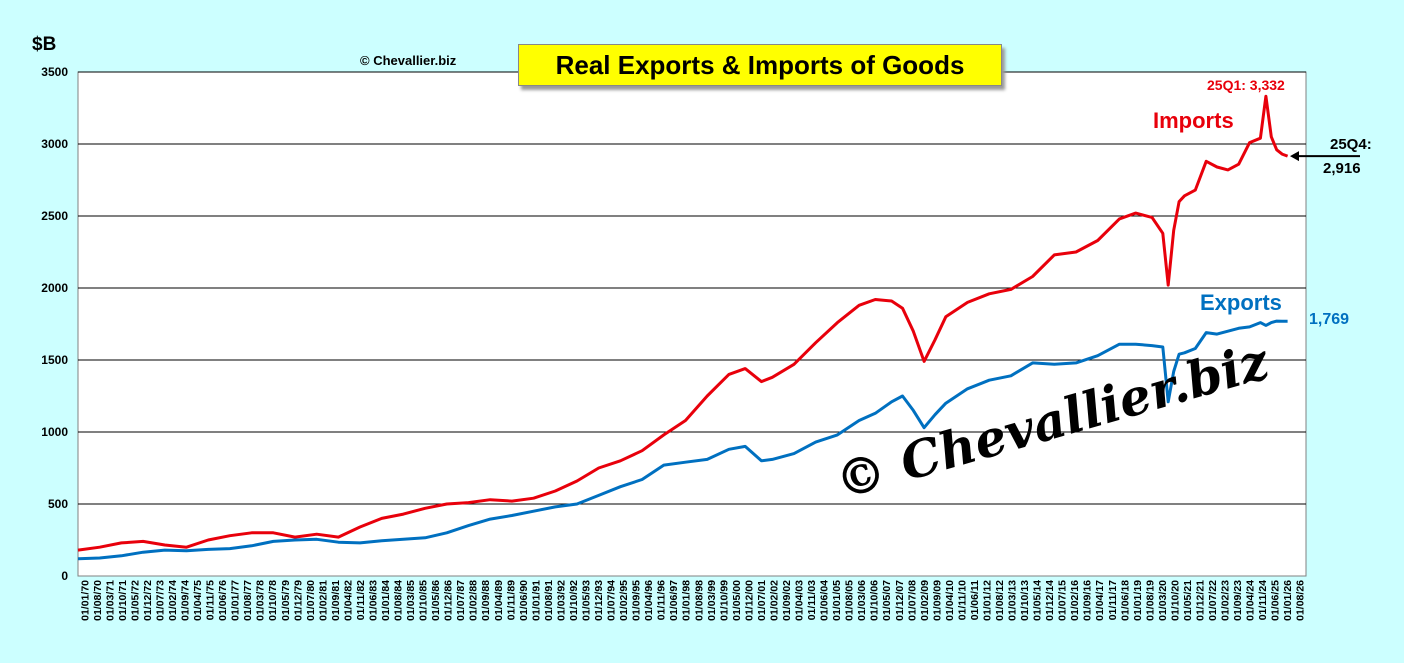 The height and width of the screenshot is (663, 1404). Describe the element at coordinates (749, 600) in the screenshot. I see `x-tick-label: 01/12/00` at that location.